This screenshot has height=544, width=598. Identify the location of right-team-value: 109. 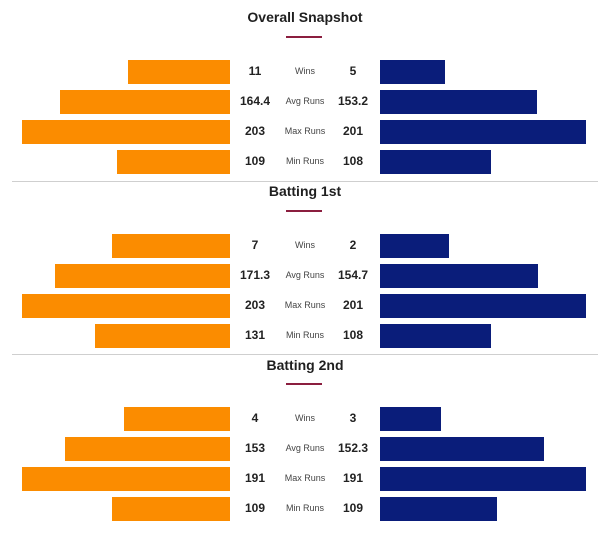
(353, 508).